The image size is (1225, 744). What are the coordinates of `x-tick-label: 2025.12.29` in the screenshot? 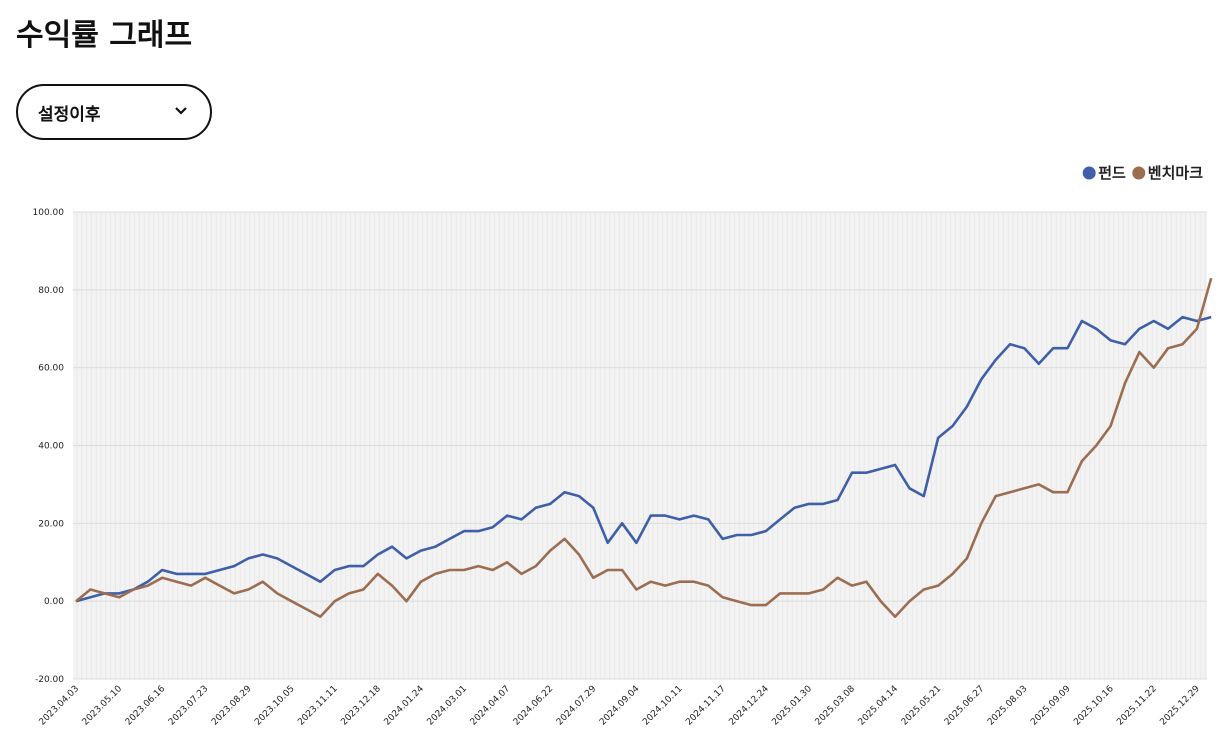 It's located at (1180, 706).